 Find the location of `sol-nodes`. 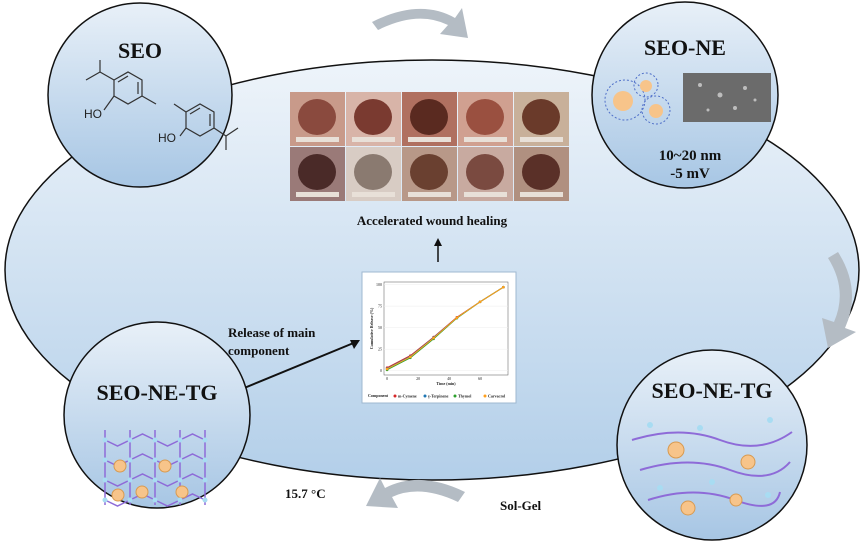

sol-nodes is located at coordinates (710, 457).